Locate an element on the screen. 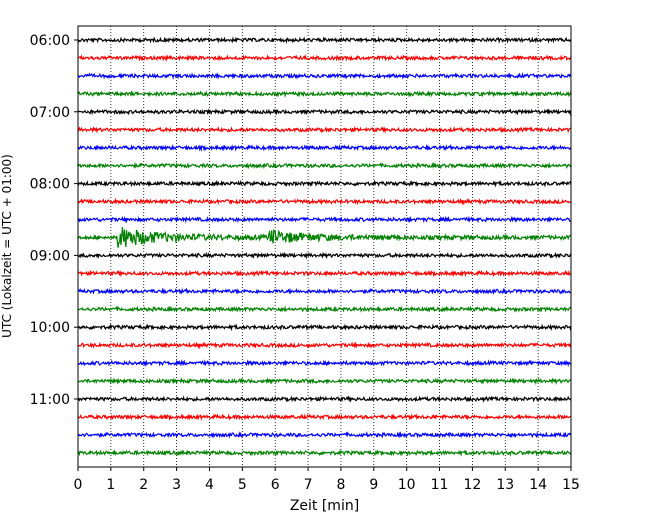 This screenshot has height=520, width=650. x-tick-label-7: 7 is located at coordinates (308, 485).